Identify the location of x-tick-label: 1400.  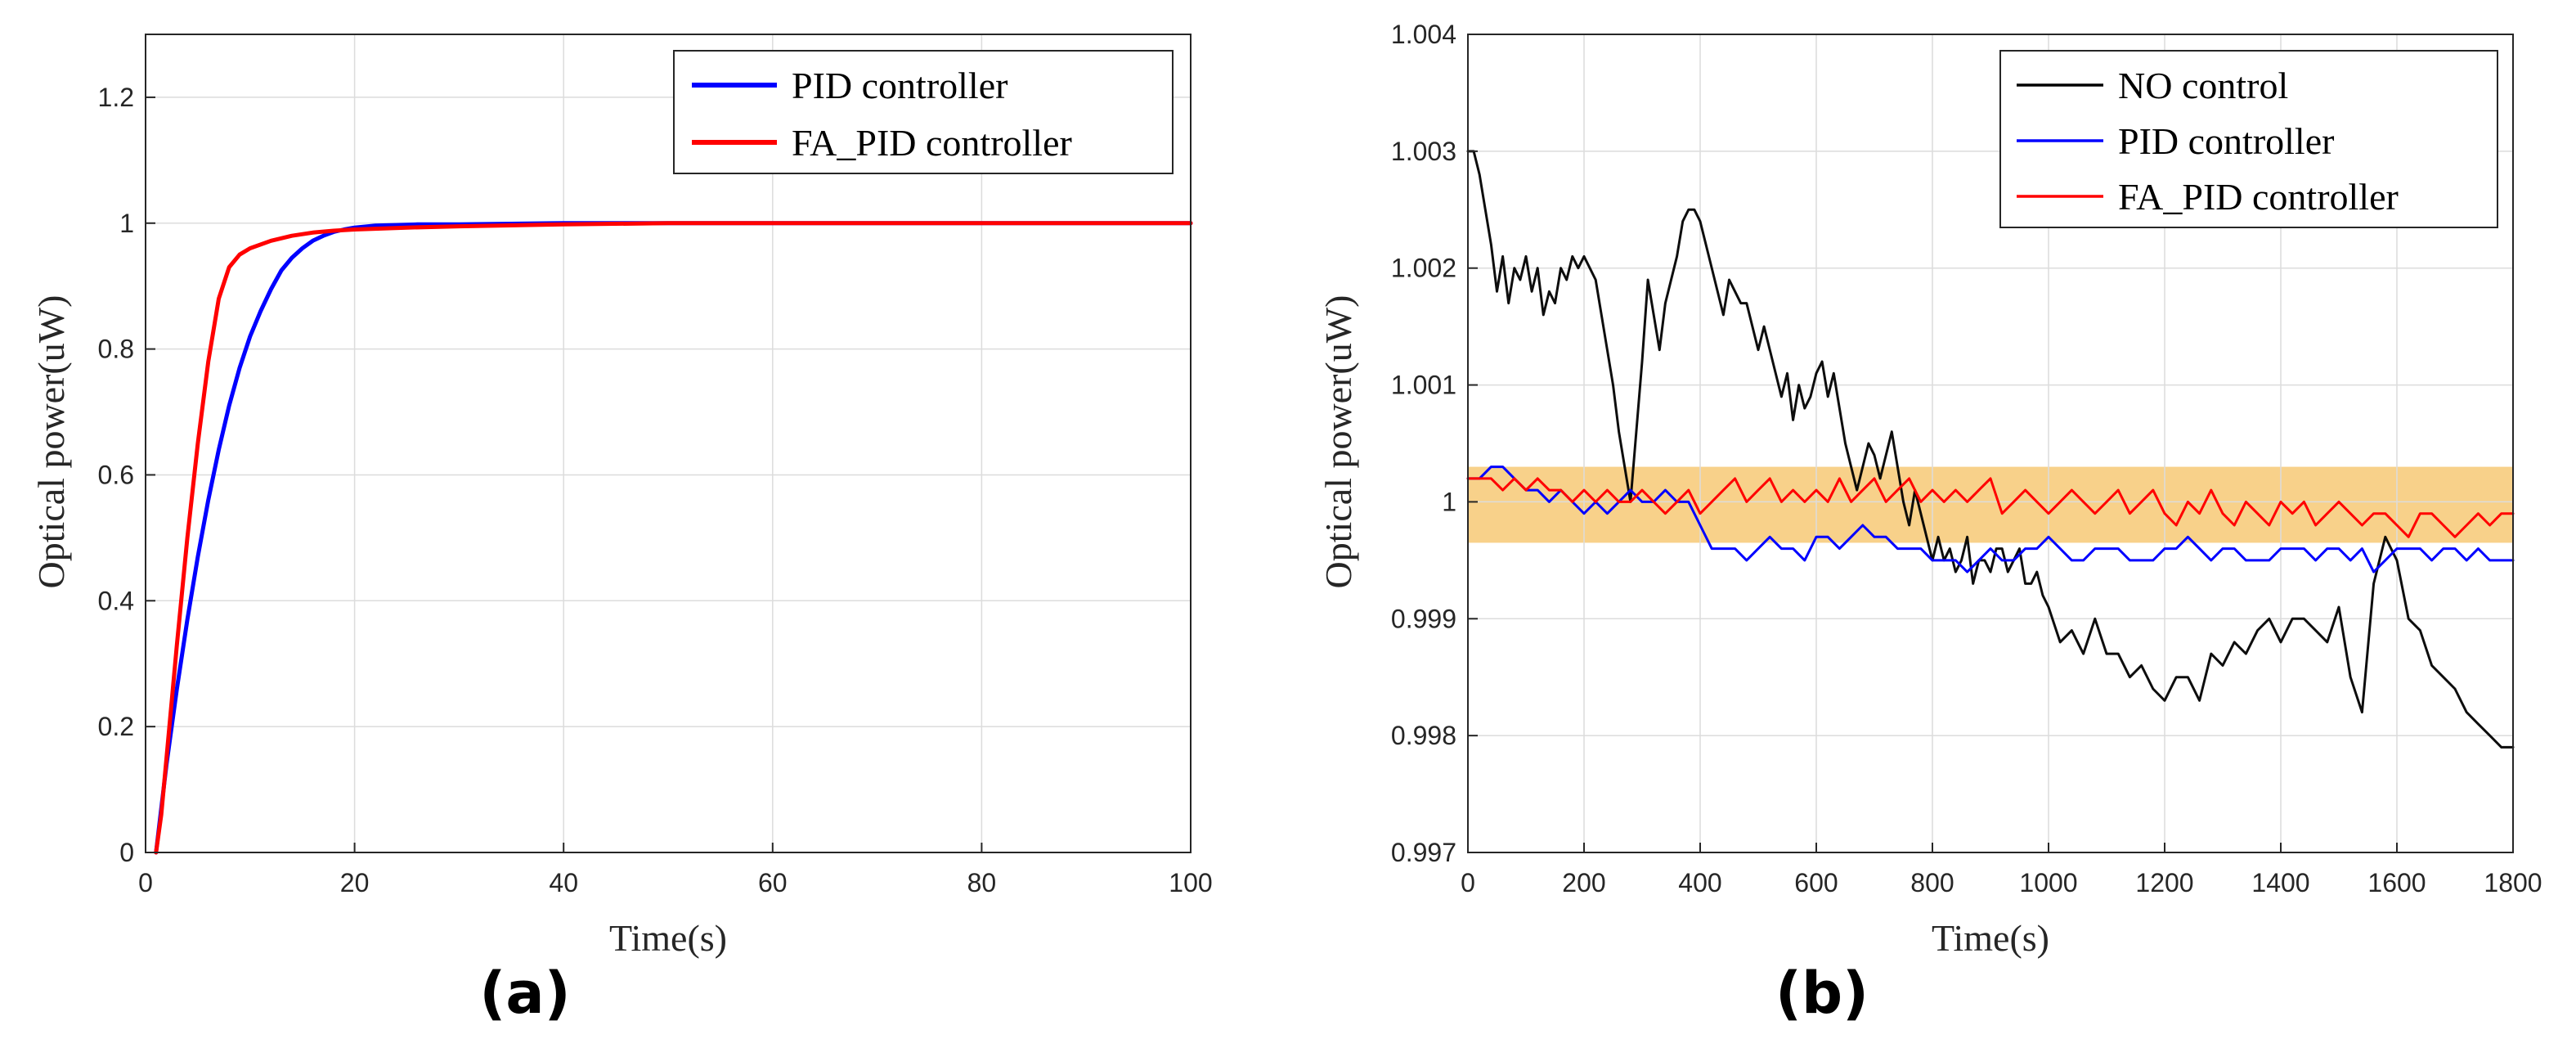
(2280, 882).